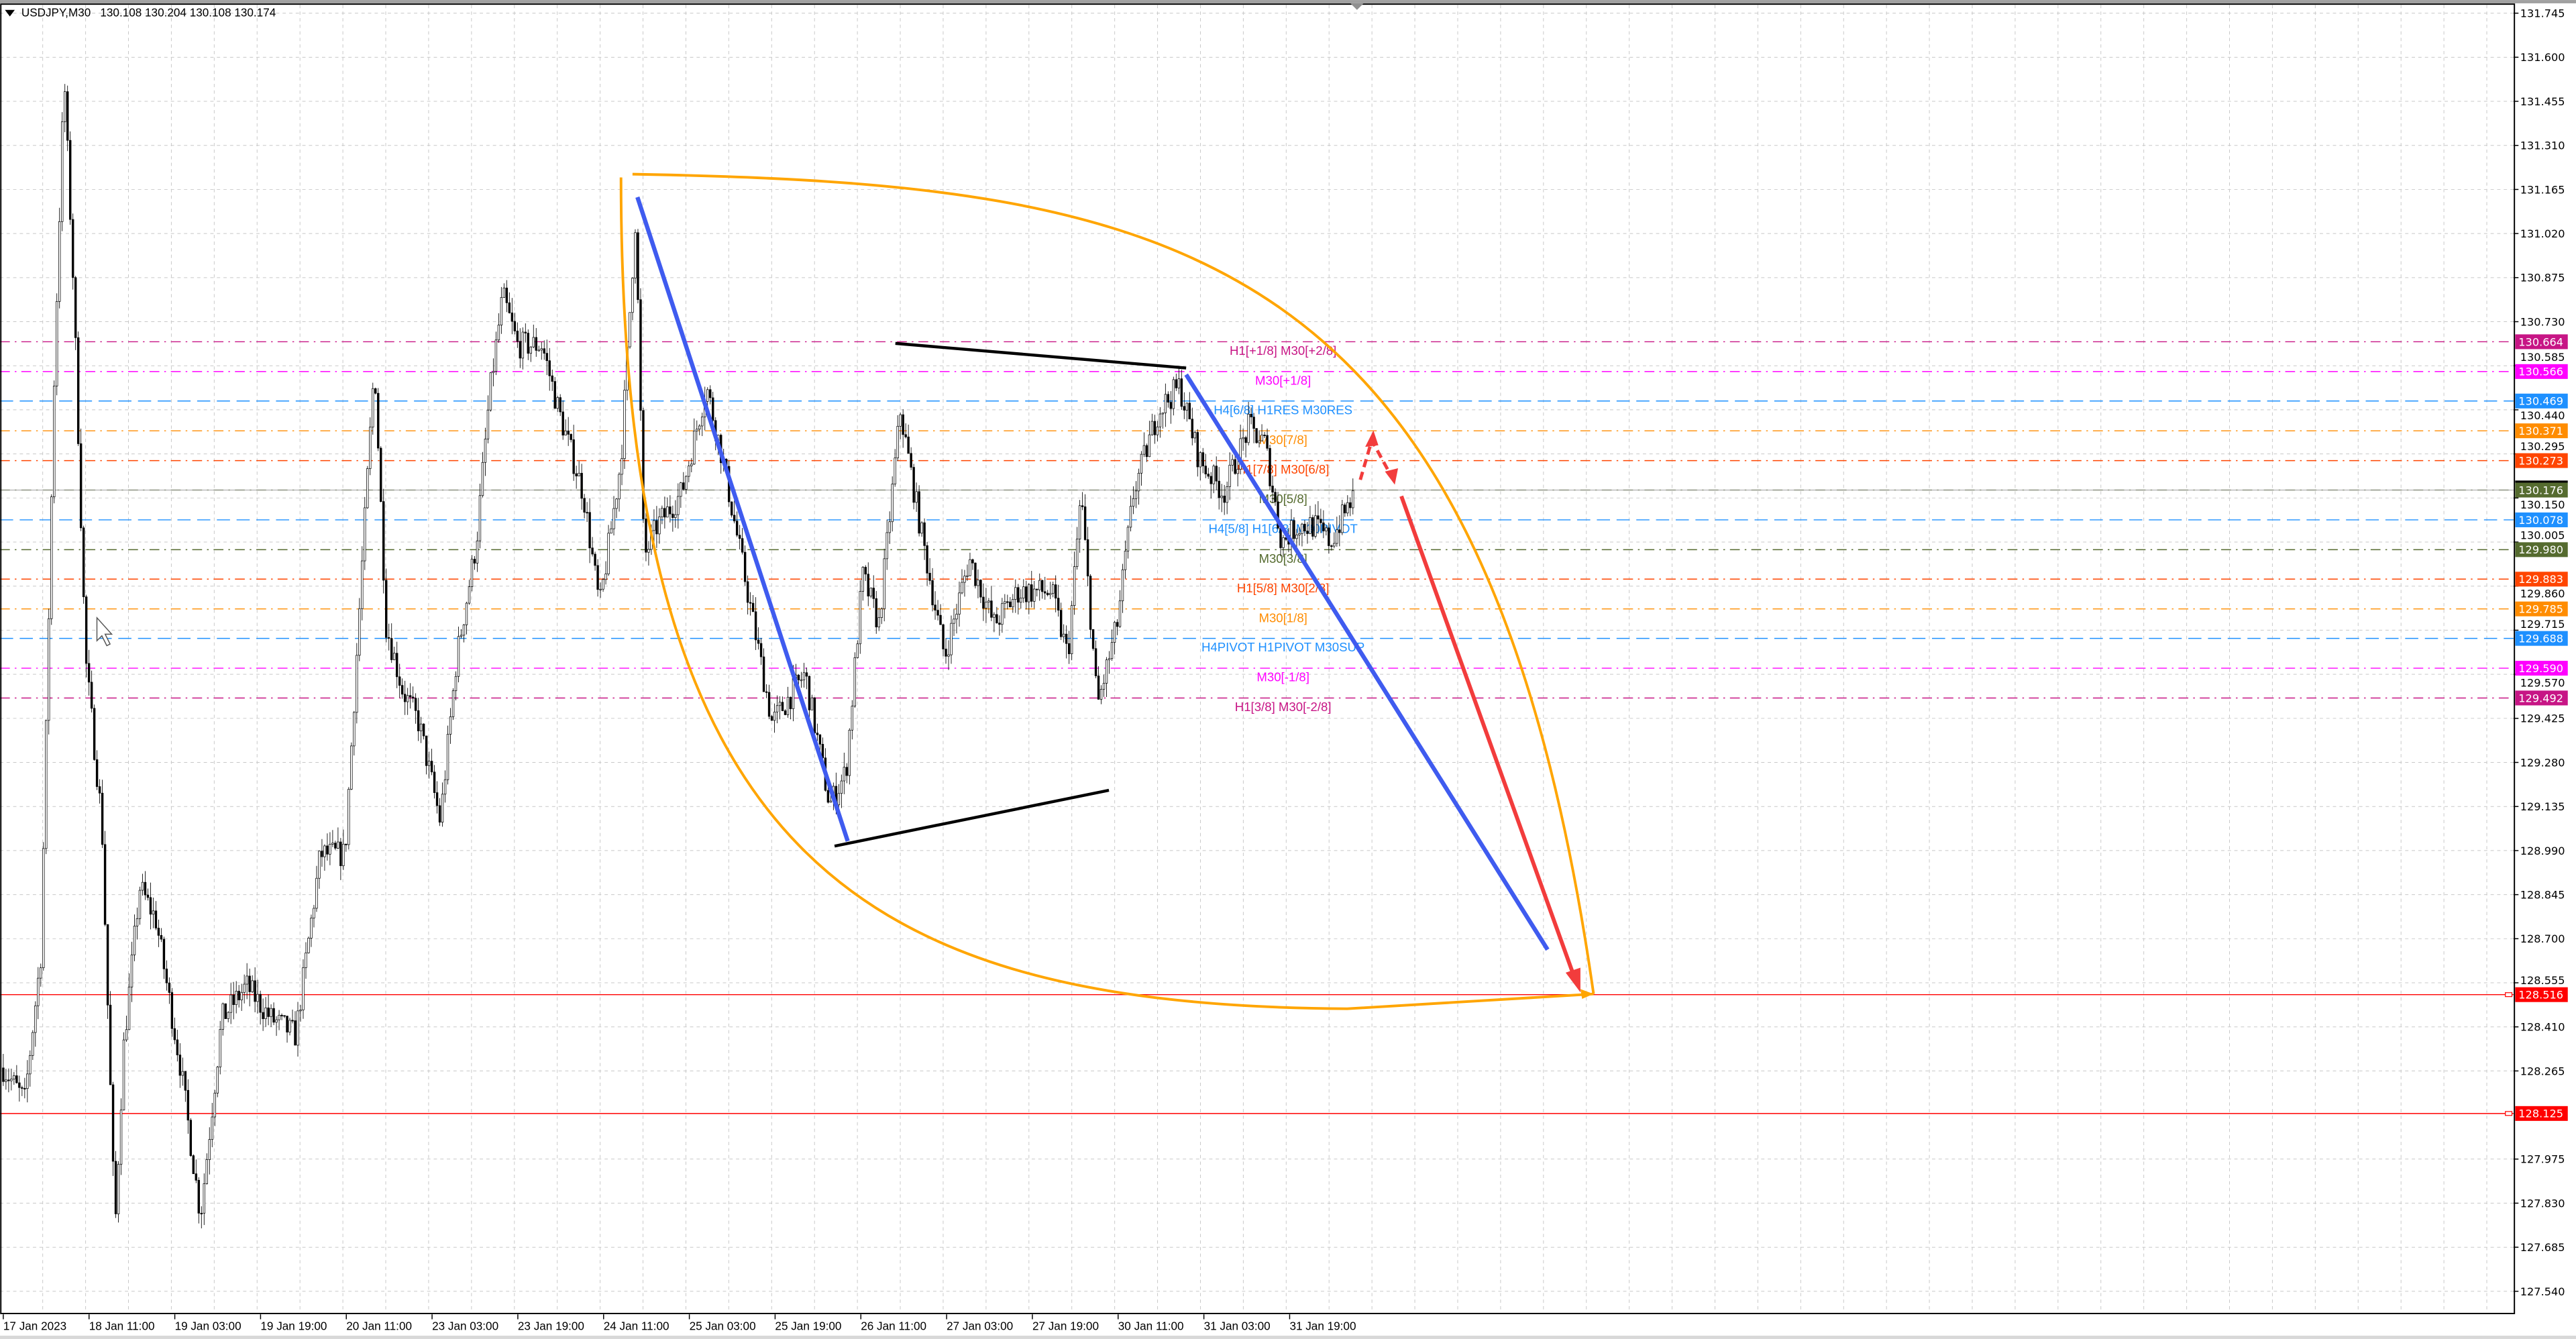 The width and height of the screenshot is (2576, 1339). What do you see at coordinates (1283, 469) in the screenshot?
I see `level-label: H1[7/8] M30[6/8]` at bounding box center [1283, 469].